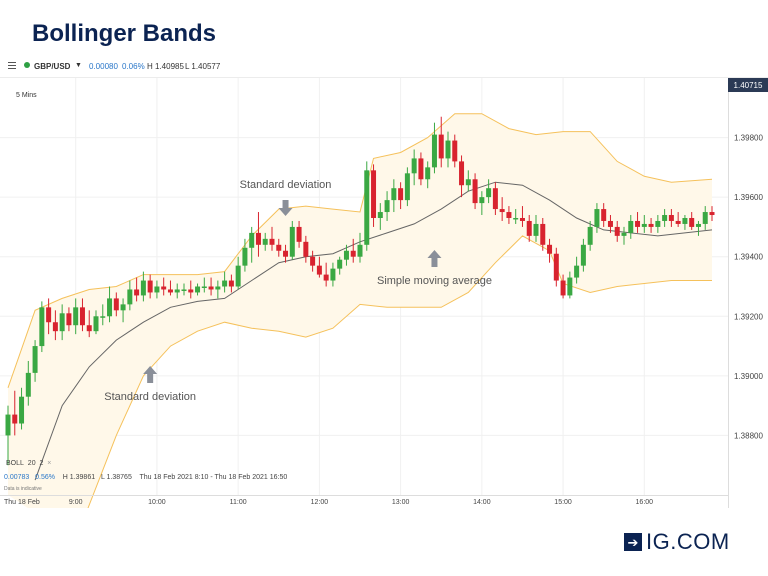  Describe the element at coordinates (285, 208) in the screenshot. I see `arrow-down-icon` at that location.